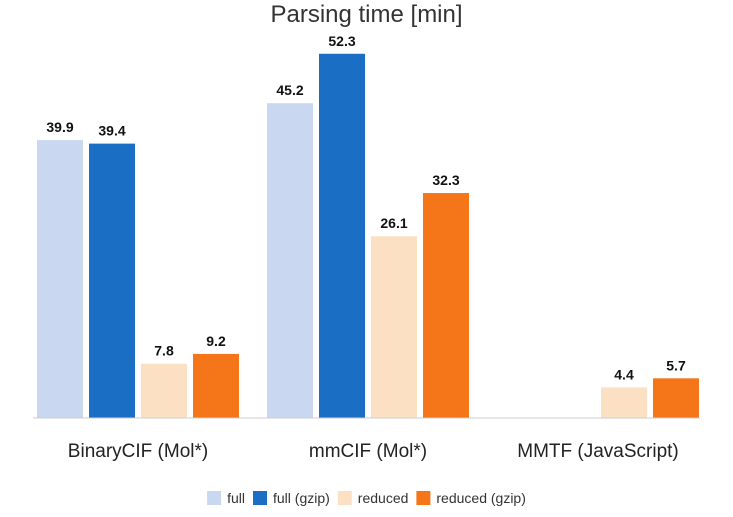 Image resolution: width=733 pixels, height=517 pixels. Describe the element at coordinates (393, 223) in the screenshot. I see `value-label-1-2: 26.1` at that location.